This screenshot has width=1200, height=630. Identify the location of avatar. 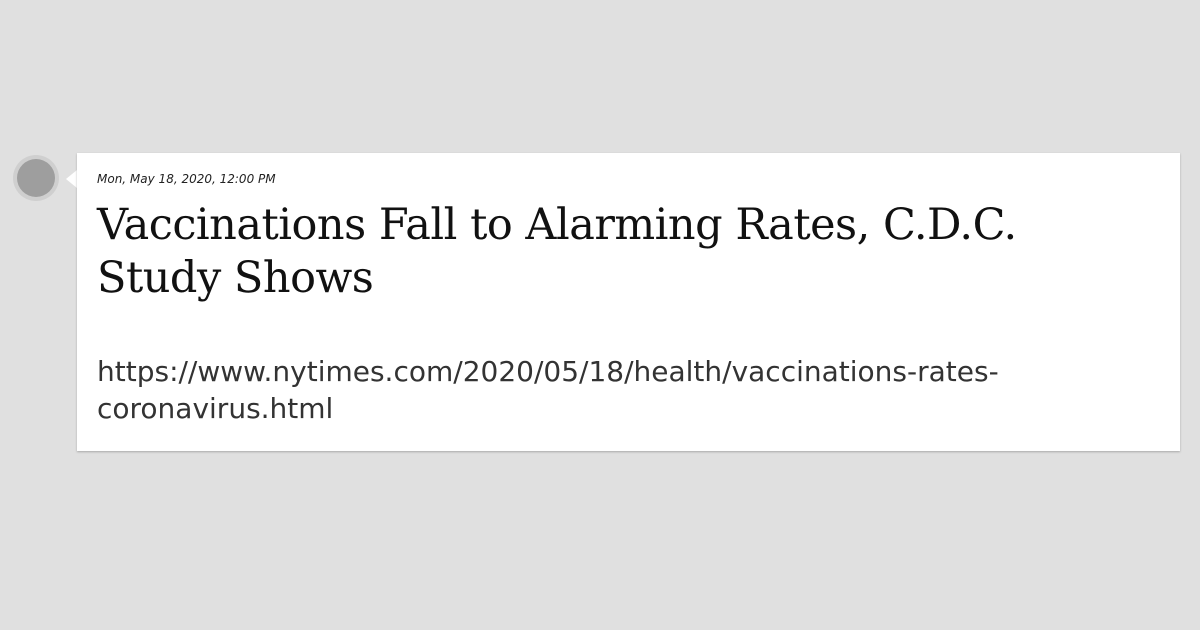
(36, 178).